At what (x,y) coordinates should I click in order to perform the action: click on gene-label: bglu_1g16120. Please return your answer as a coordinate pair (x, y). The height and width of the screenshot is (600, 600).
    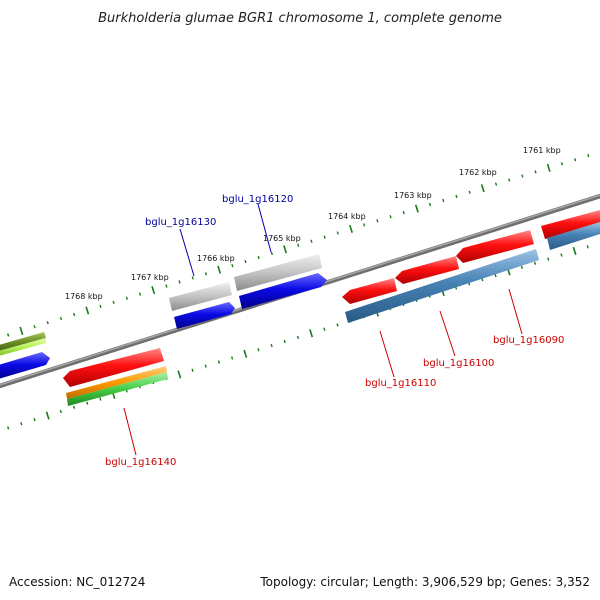
    Looking at the image, I should click on (257, 199).